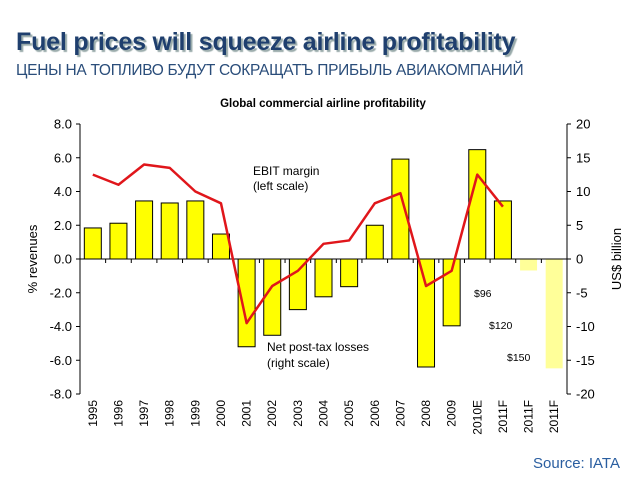 Image resolution: width=638 pixels, height=479 pixels. I want to click on bar-1998, so click(169, 231).